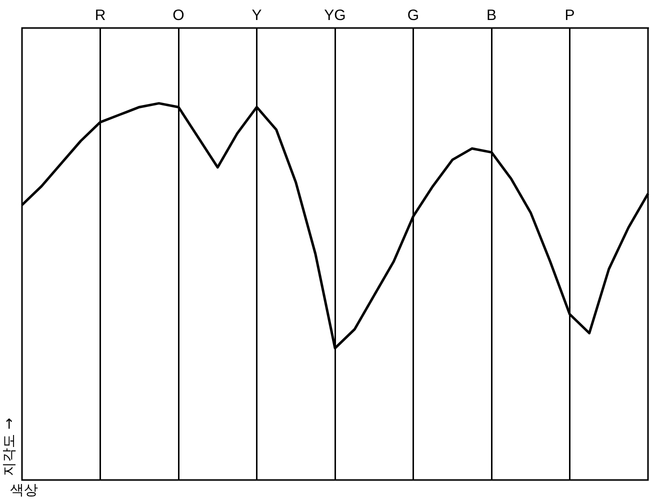 This screenshot has height=504, width=651. I want to click on x-tick-label: YG, so click(335, 15).